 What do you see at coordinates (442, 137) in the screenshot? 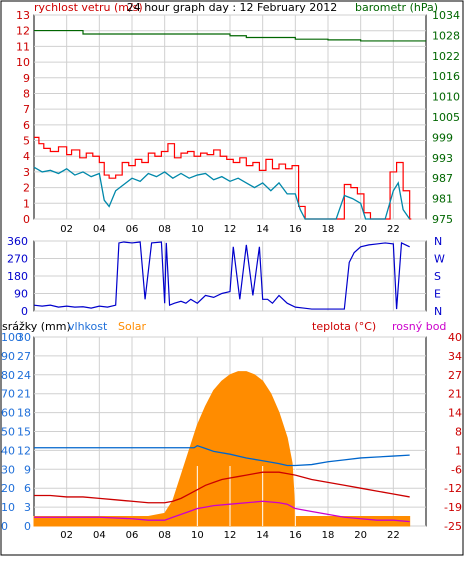
I see `baro-tick-label: 999` at bounding box center [442, 137].